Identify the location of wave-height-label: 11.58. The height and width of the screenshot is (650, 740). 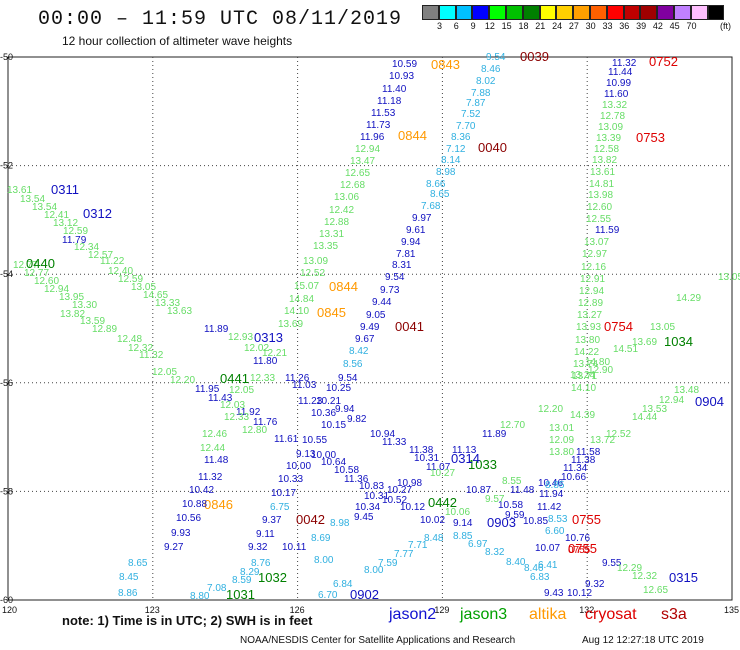
(588, 452).